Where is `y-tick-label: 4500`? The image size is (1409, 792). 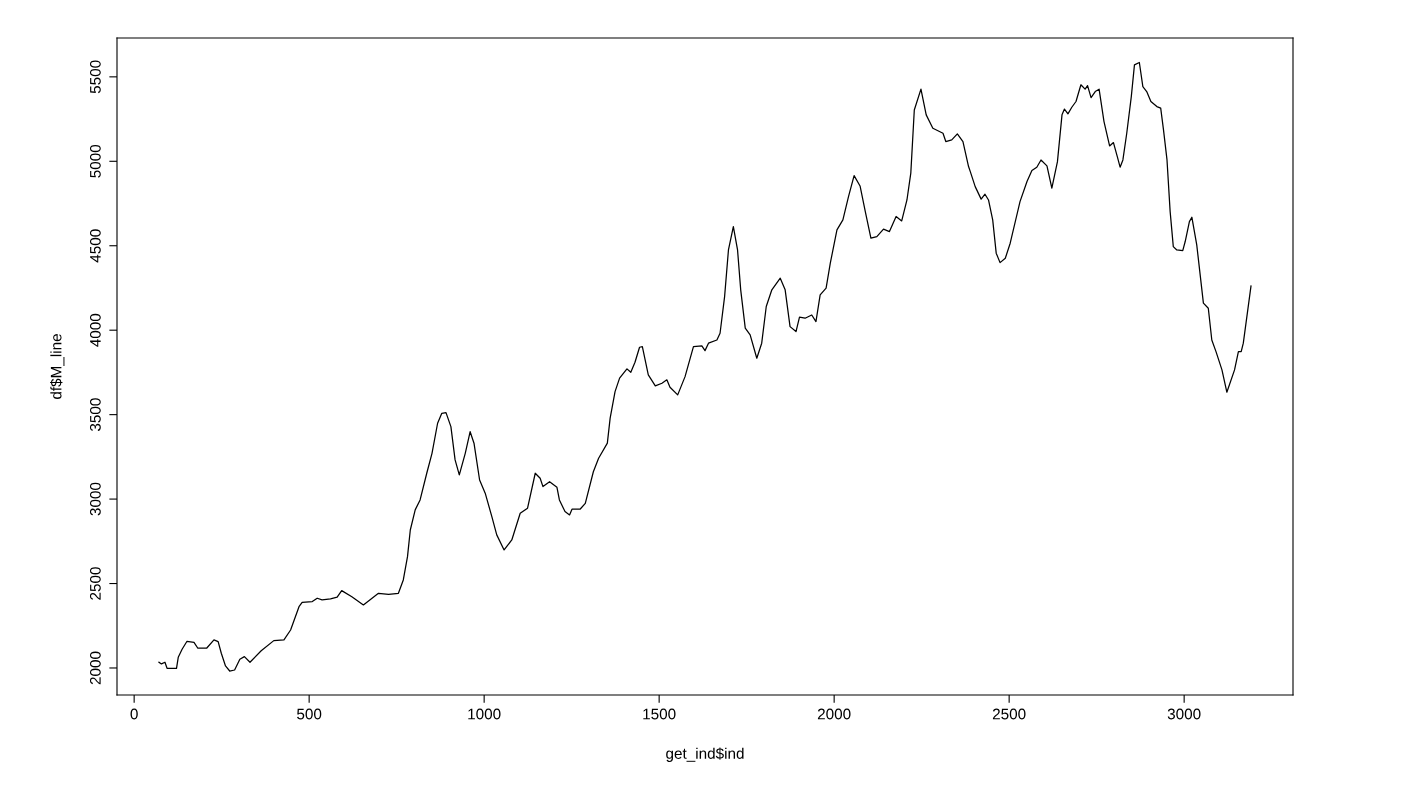
y-tick-label: 4500 is located at coordinates (95, 246).